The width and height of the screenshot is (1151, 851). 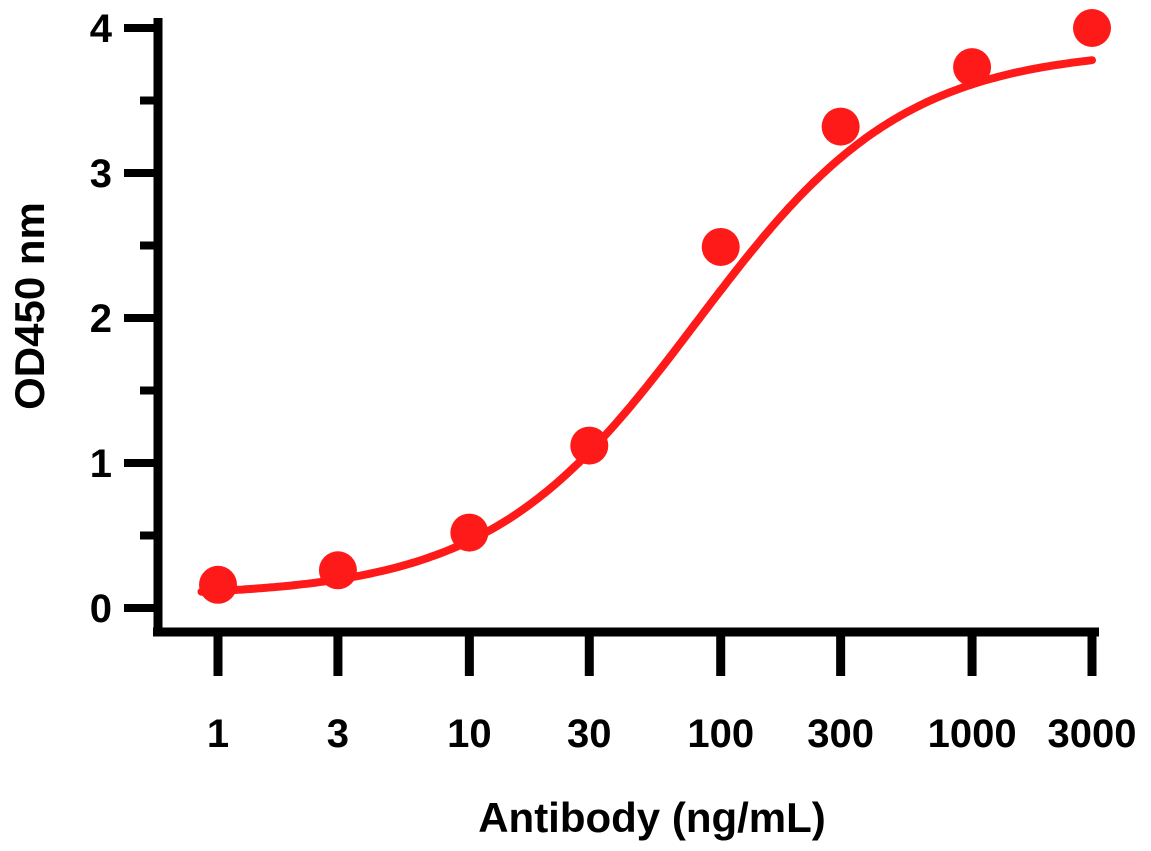 What do you see at coordinates (672, 694) in the screenshot?
I see `x-axis-ticks: 1 3 10 30 100 300 1000 3000` at bounding box center [672, 694].